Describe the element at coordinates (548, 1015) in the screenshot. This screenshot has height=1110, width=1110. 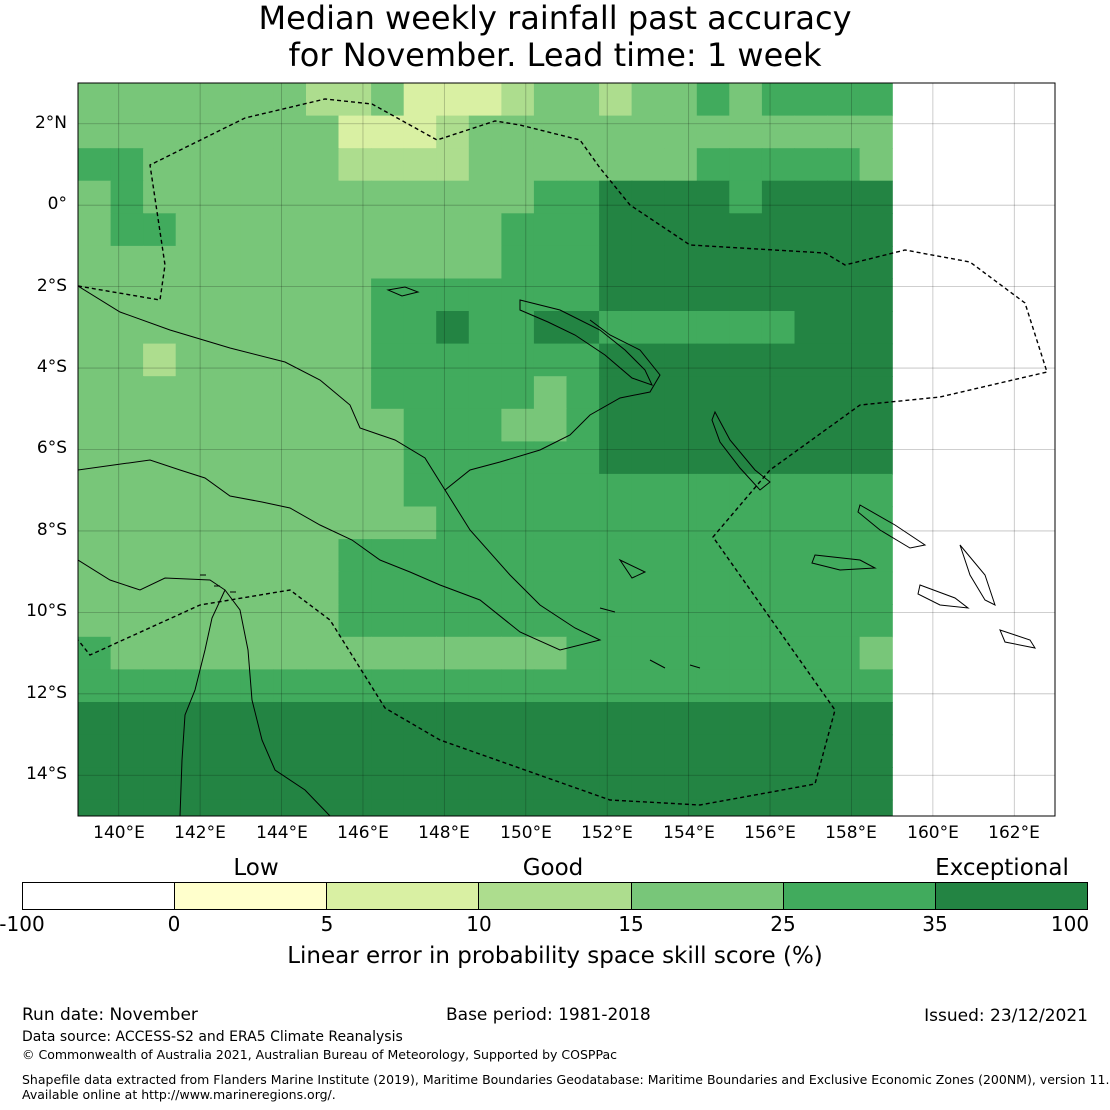
I see `base-period: Base period: 1981-2018` at that location.